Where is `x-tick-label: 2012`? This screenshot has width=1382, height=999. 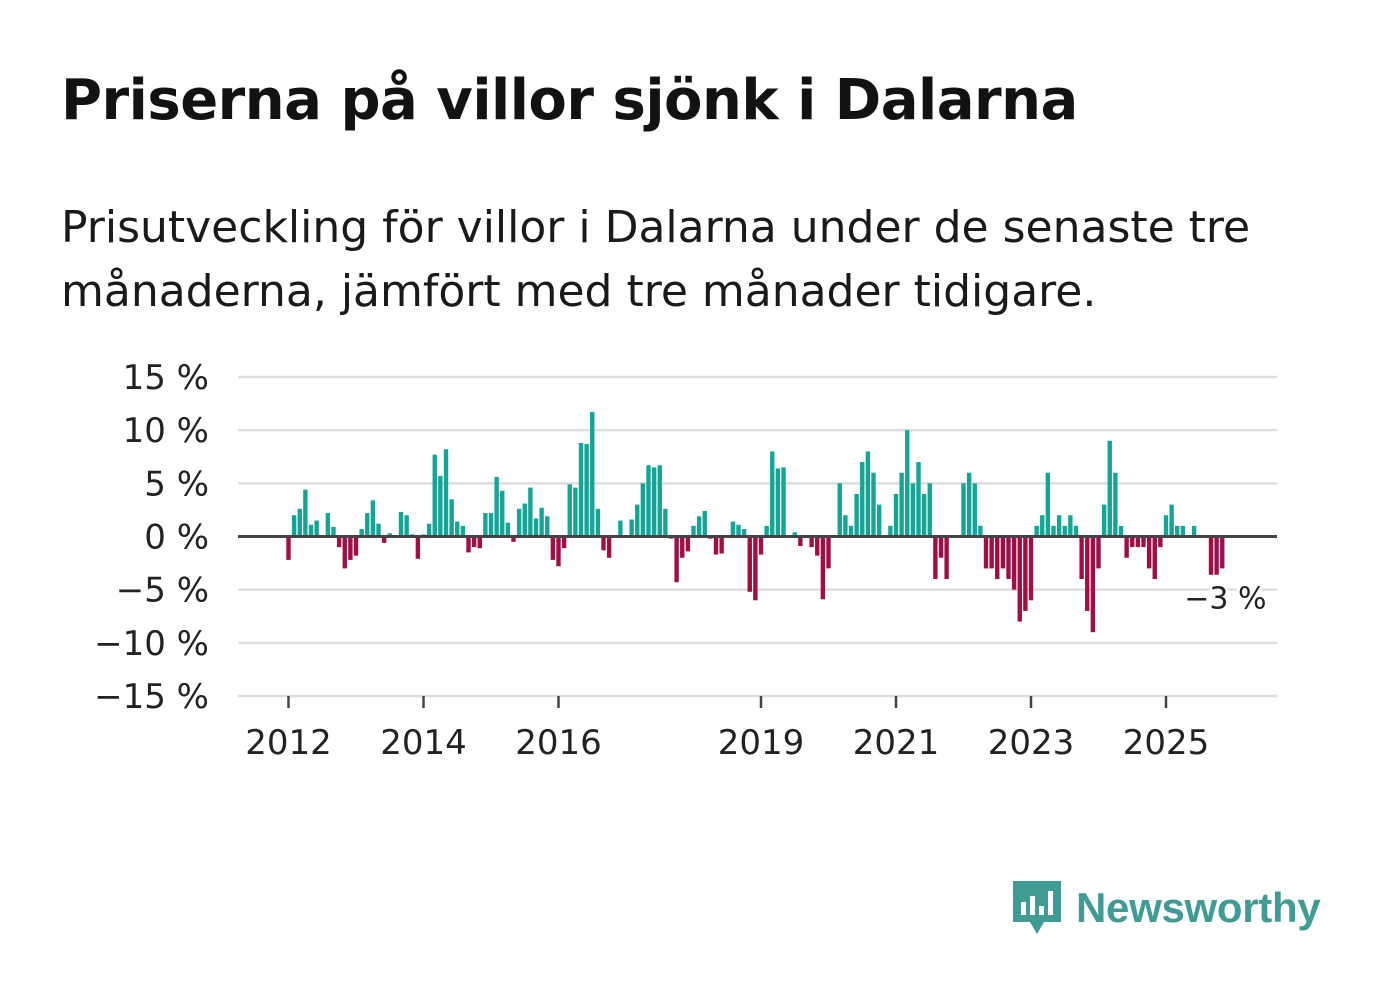 x-tick-label: 2012 is located at coordinates (288, 743).